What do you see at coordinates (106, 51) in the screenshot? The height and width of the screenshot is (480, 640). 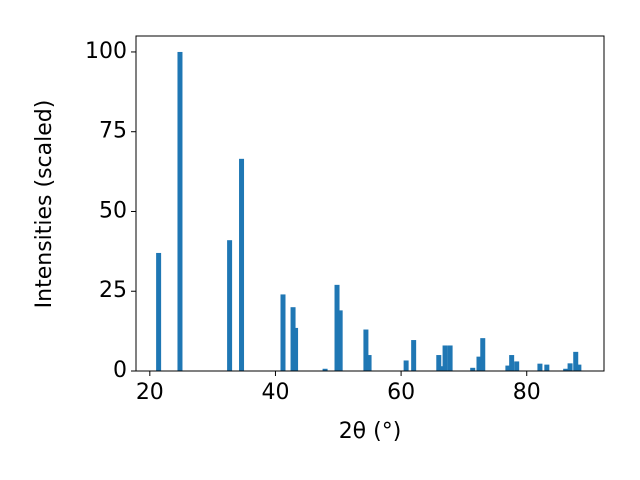 I see `y-tick-label: 100` at bounding box center [106, 51].